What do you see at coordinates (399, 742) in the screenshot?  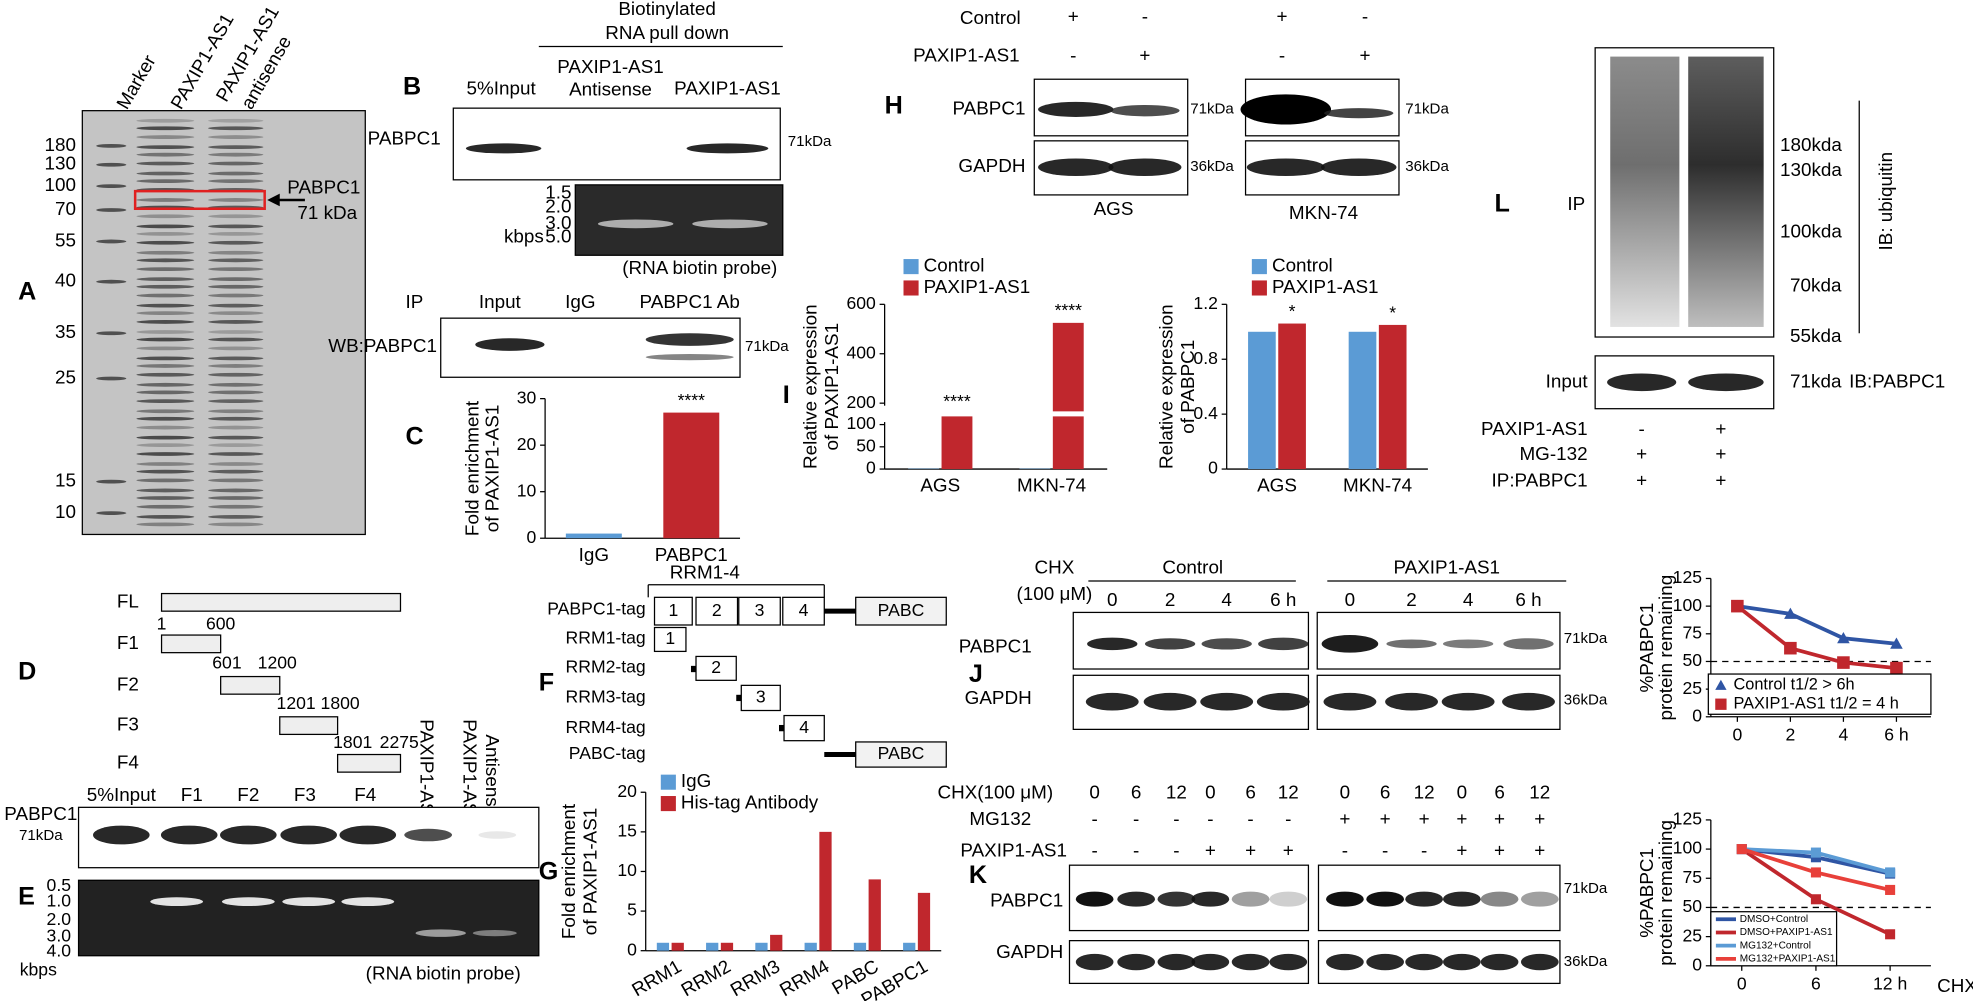 I see `label: 2275` at bounding box center [399, 742].